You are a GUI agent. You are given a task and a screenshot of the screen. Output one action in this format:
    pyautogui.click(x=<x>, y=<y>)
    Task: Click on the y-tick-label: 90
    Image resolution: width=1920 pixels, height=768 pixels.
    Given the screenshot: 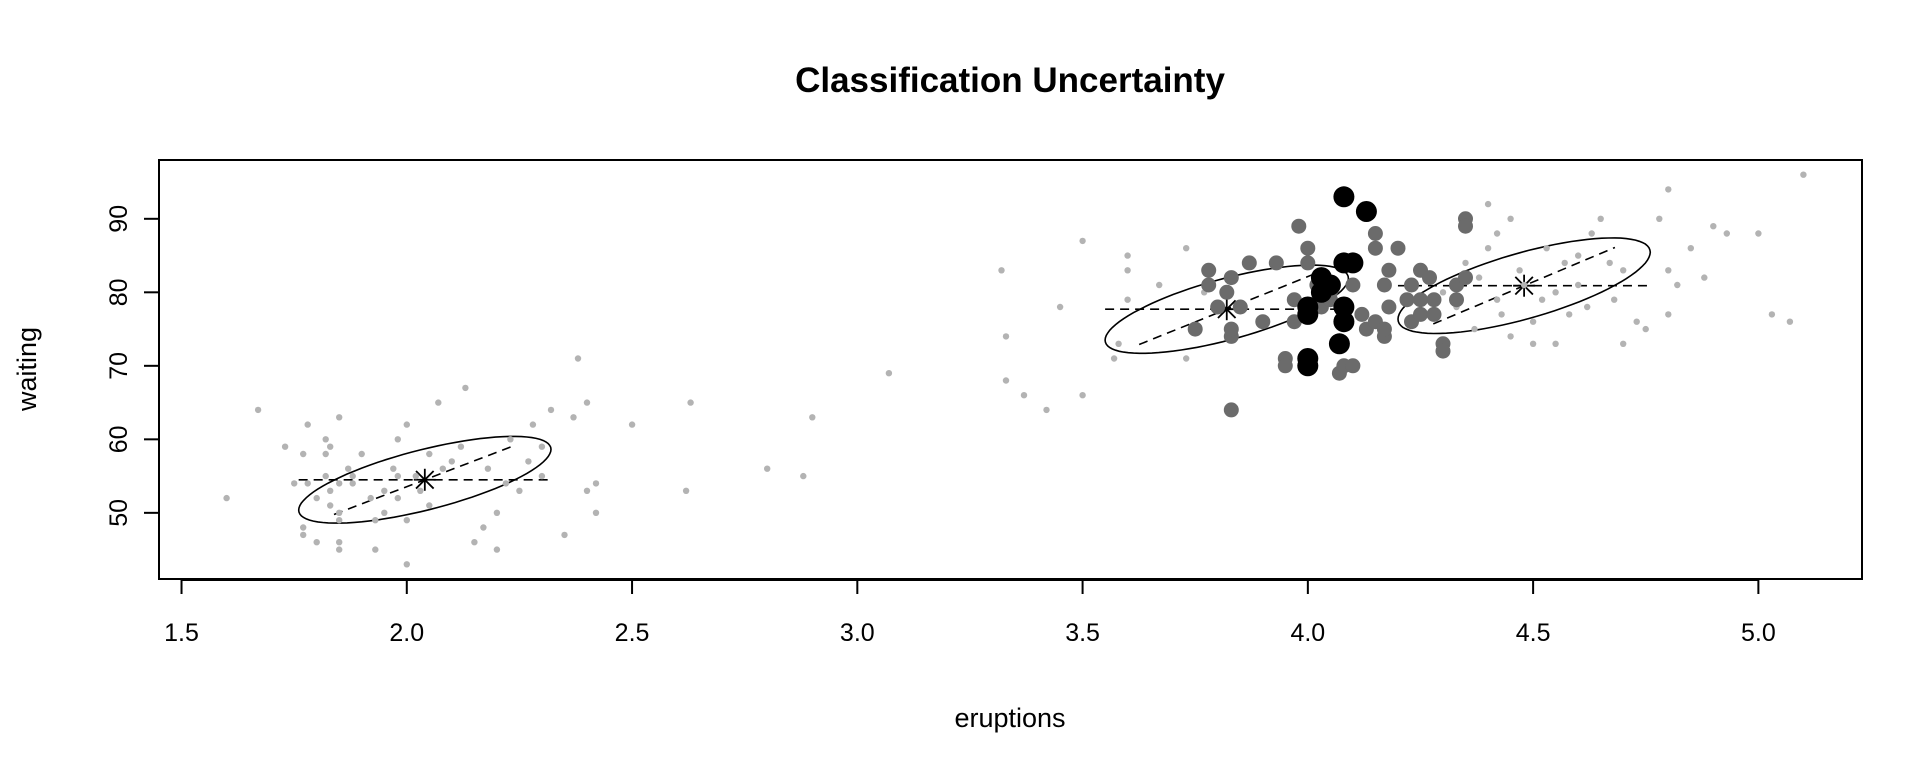 What is the action you would take?
    pyautogui.click(x=119, y=219)
    